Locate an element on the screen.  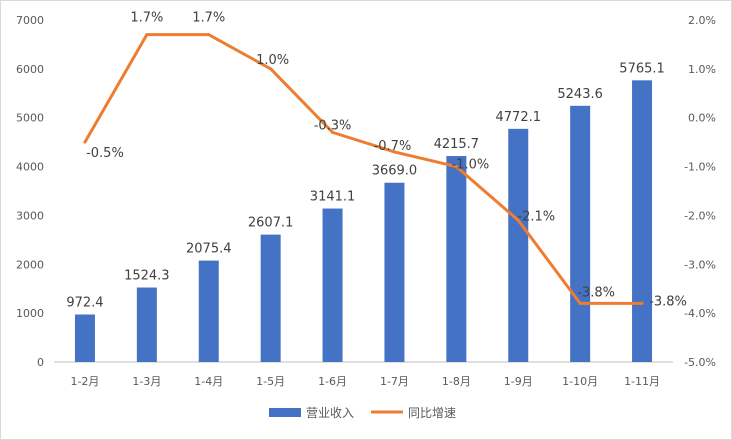
bar-data-label: 1524.3 is located at coordinates (147, 276).